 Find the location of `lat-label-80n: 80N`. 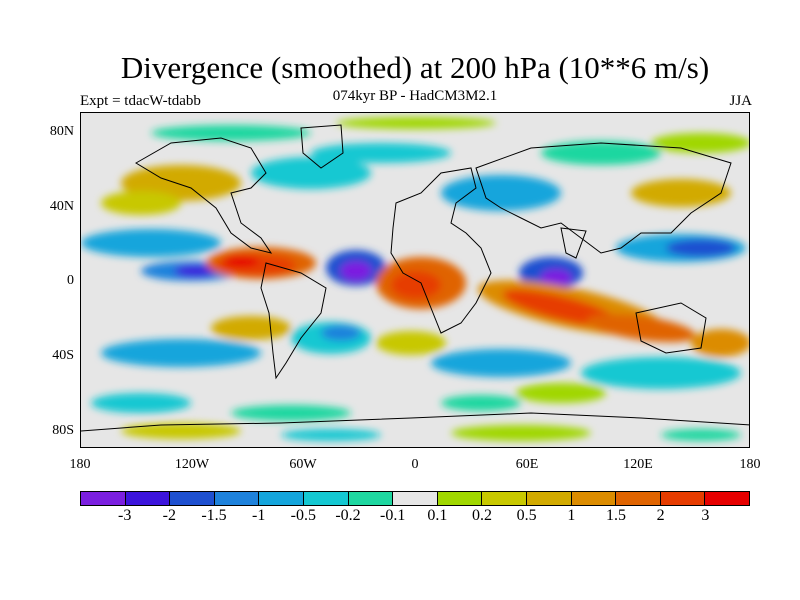

lat-label-80n: 80N is located at coordinates (61, 131).